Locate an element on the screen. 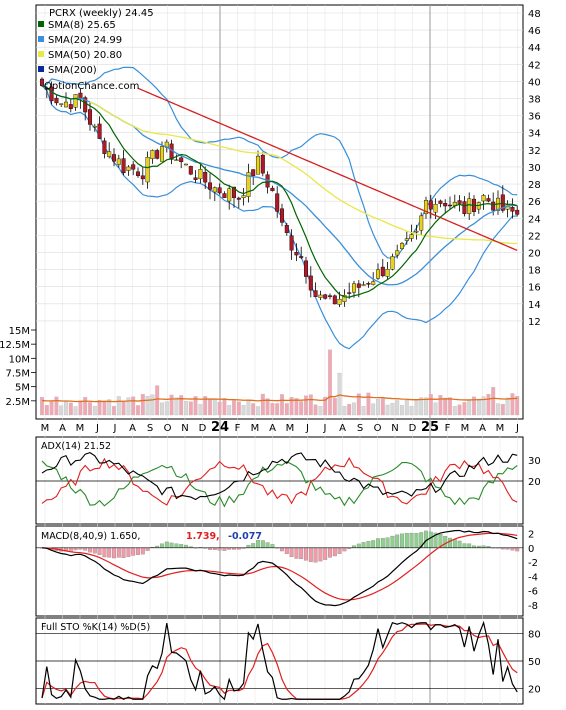 Image resolution: width=566 pixels, height=710 pixels. time-tick-label: D is located at coordinates (413, 428).